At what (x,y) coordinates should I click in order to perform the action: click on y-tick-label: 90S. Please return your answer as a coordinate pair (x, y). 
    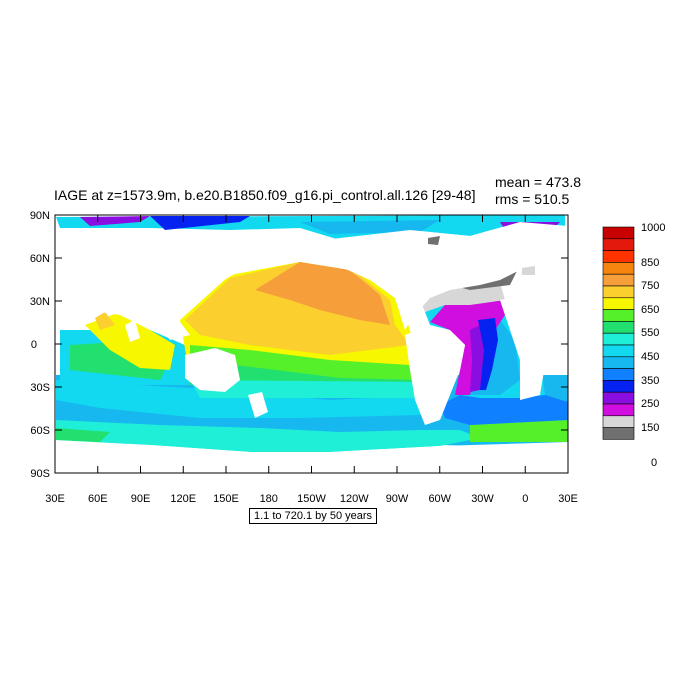
    Looking at the image, I should click on (40, 474).